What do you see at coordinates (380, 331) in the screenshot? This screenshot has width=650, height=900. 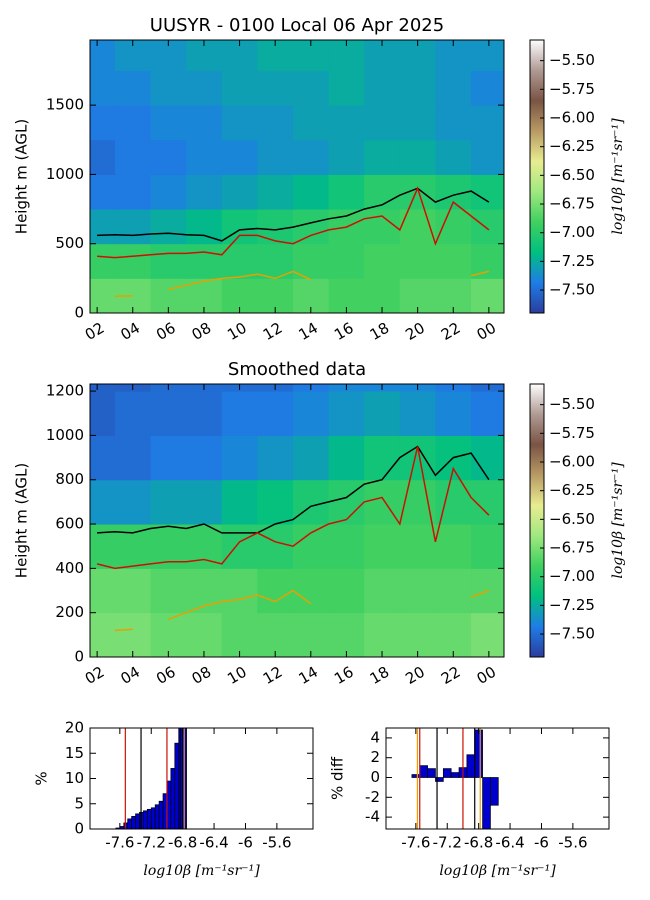 I see `x-tick-label: 18` at bounding box center [380, 331].